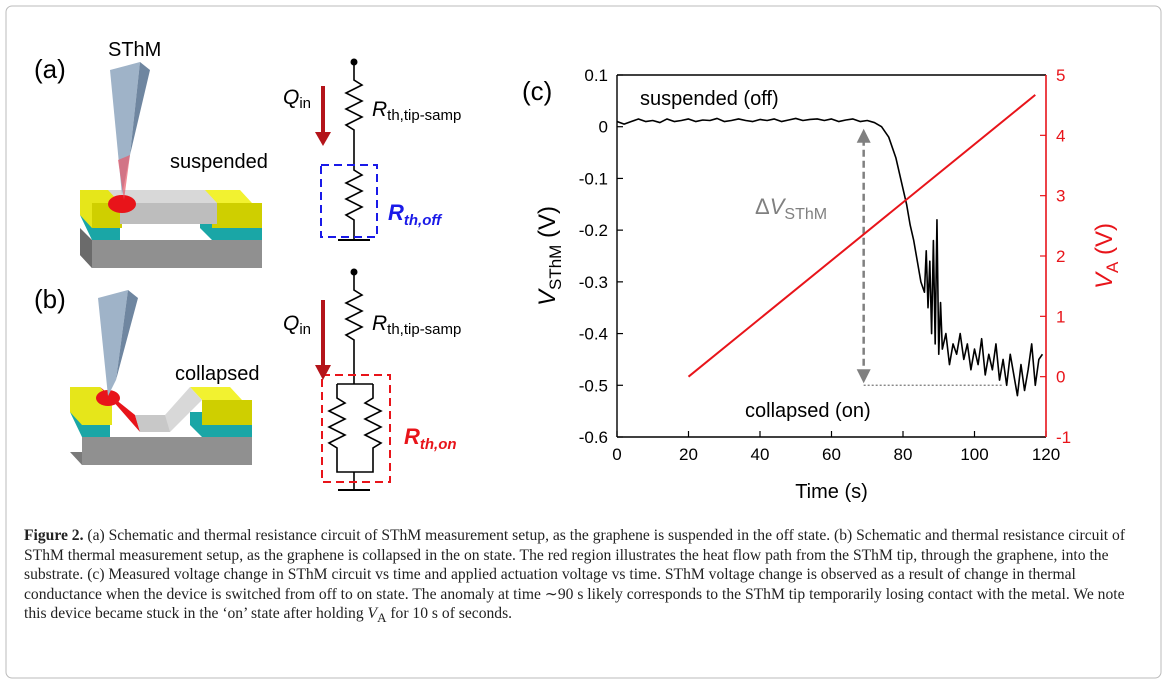 This screenshot has height=685, width=1168. What do you see at coordinates (547, 297) in the screenshot?
I see `y-label-main: V` at bounding box center [547, 297].